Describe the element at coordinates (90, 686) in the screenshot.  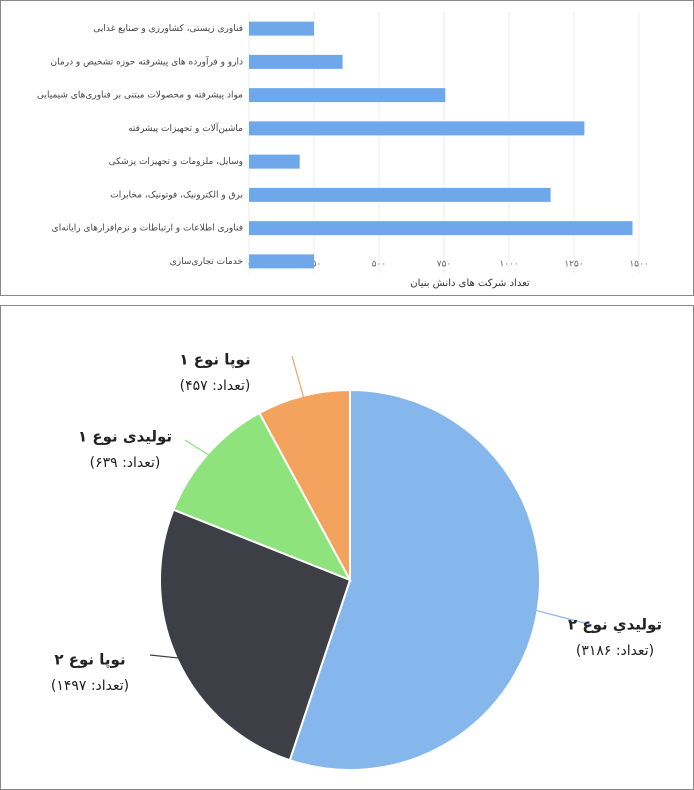
I see `slice-value: (تعداد: ۱۴۹۷)` at that location.